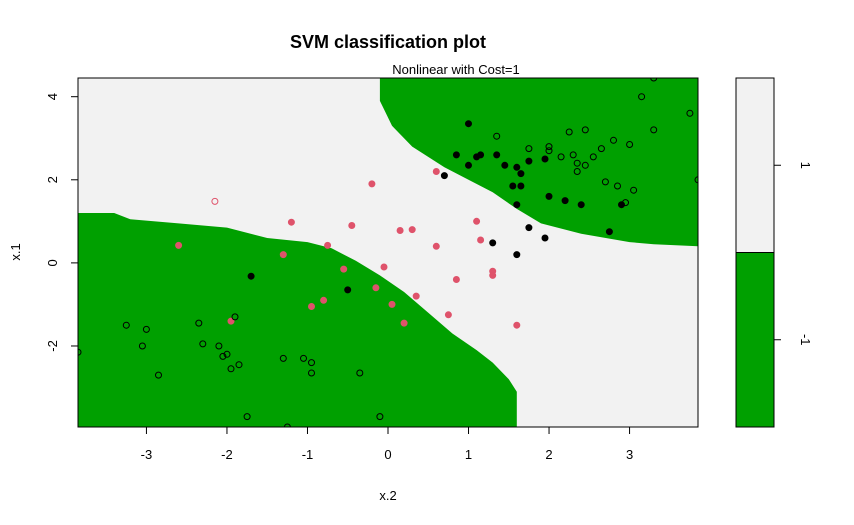  What do you see at coordinates (227, 454) in the screenshot?
I see `x-tick-label: -2` at bounding box center [227, 454].